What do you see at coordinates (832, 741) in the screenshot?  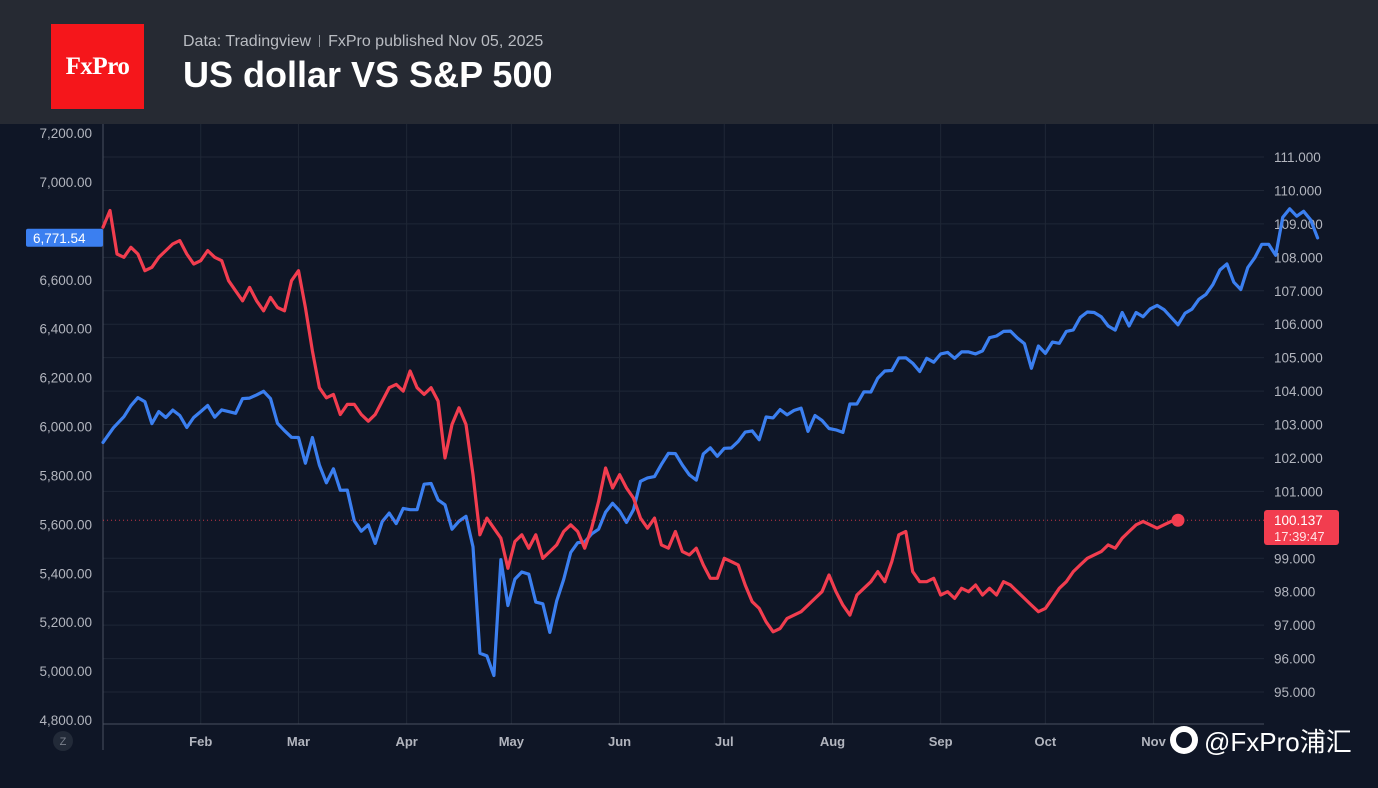 I see `x-tick-label: Aug` at bounding box center [832, 741].